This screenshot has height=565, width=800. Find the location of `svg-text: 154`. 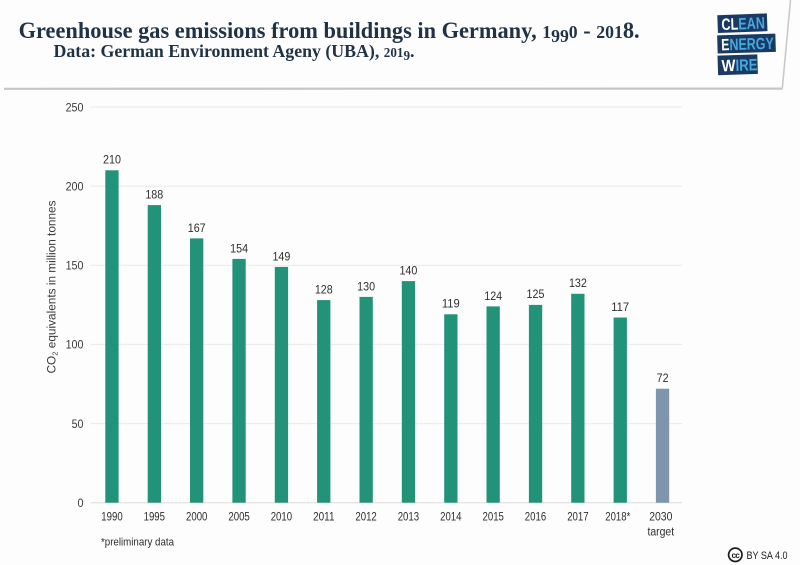

svg-text: 154 is located at coordinates (239, 249).